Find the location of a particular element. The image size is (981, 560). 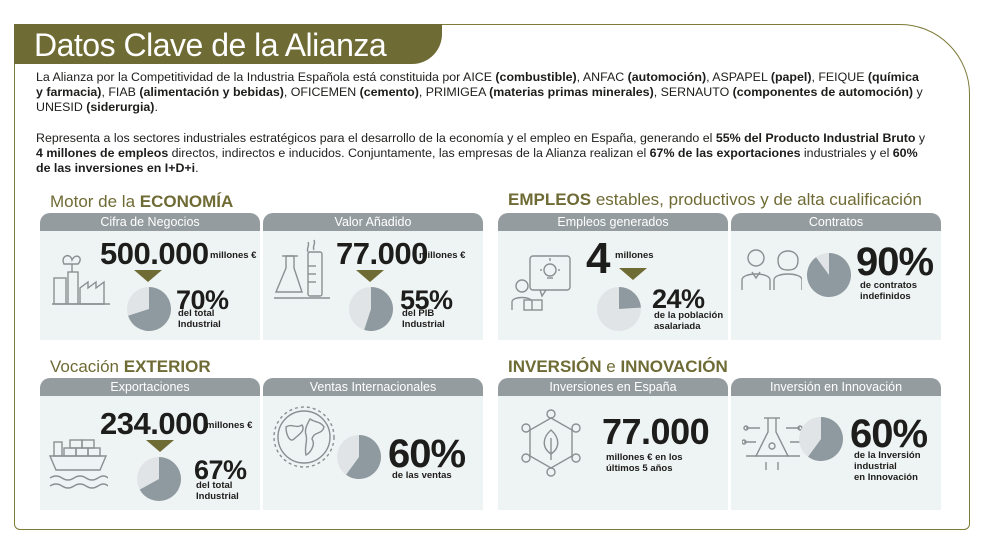

intro-bold-run: 67% de las exportaciones is located at coordinates (725, 153).